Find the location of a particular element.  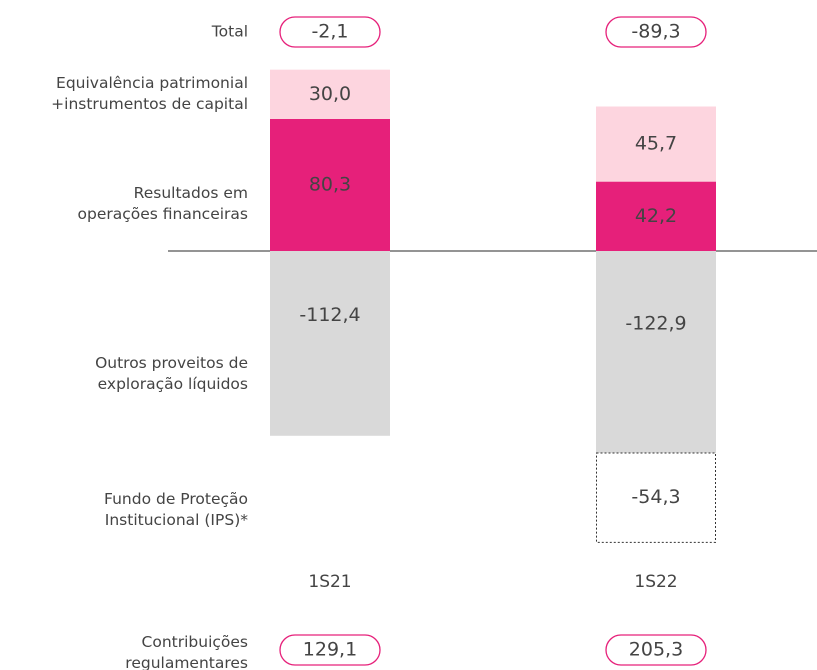

value-label: 42,2 is located at coordinates (656, 216).